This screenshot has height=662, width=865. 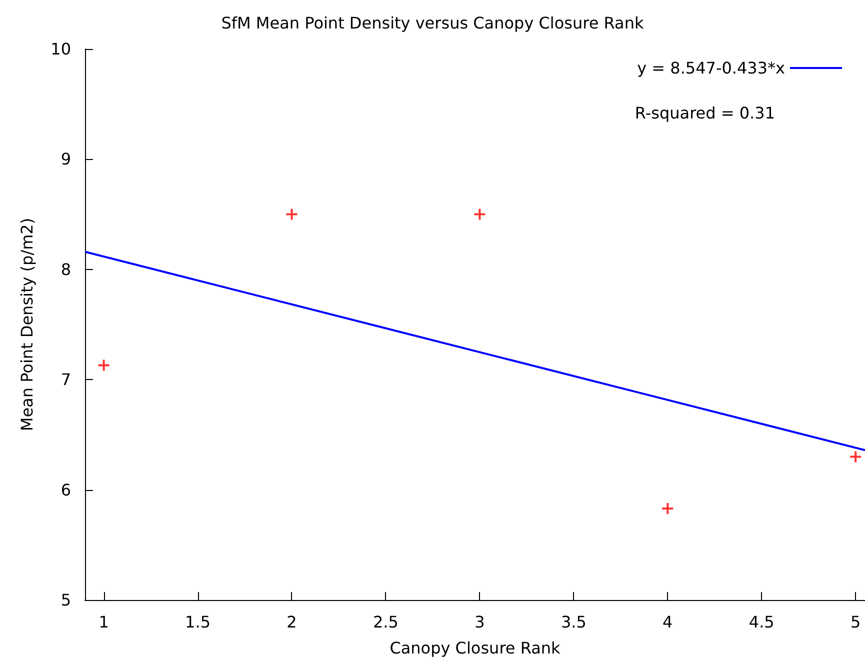 I want to click on legend-label: y = 8.547-0.433*x, so click(x=711, y=68).